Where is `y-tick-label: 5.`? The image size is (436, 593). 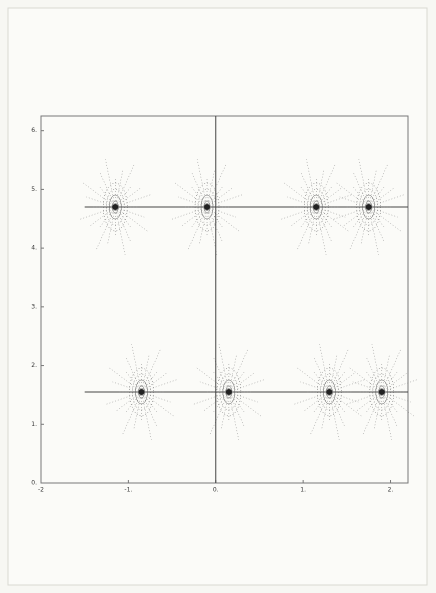
y-tick-label: 5. is located at coordinates (34, 189).